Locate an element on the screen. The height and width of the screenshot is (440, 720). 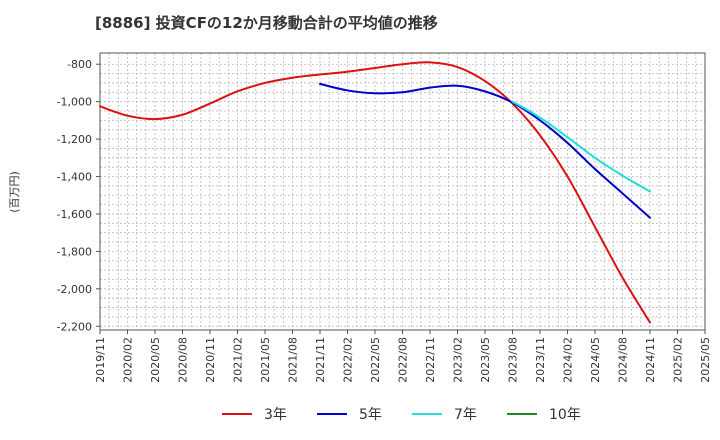
legend-label-0: 3年 is located at coordinates (275, 415).